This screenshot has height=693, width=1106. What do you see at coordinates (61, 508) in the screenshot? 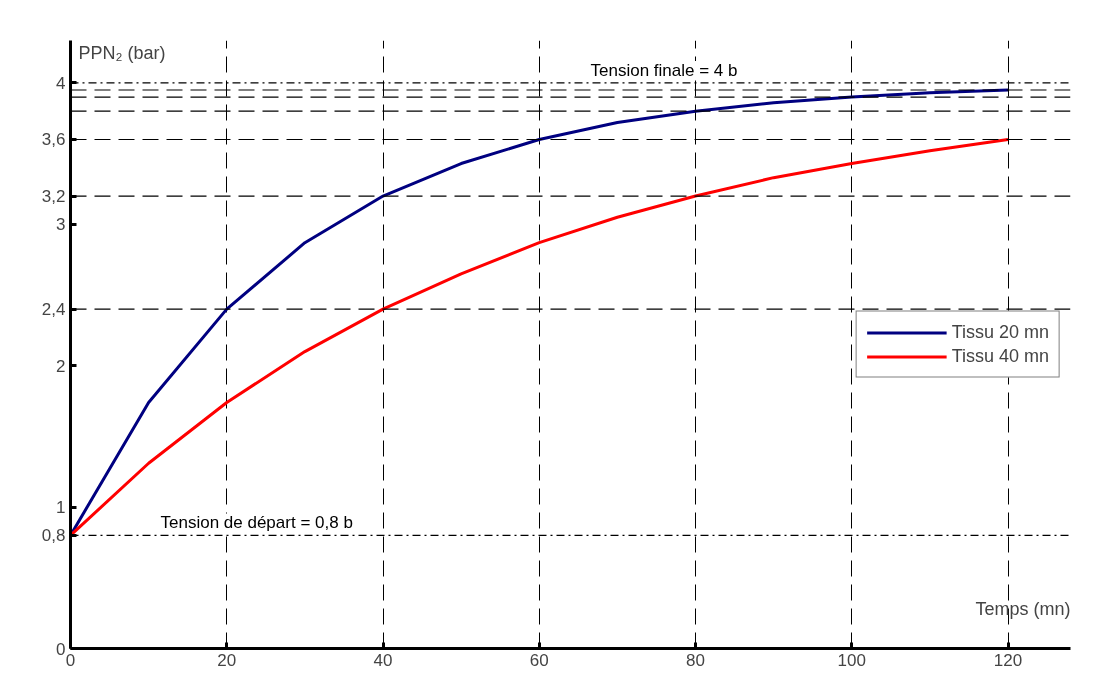
I see `y-tick-label: 1` at bounding box center [61, 508].